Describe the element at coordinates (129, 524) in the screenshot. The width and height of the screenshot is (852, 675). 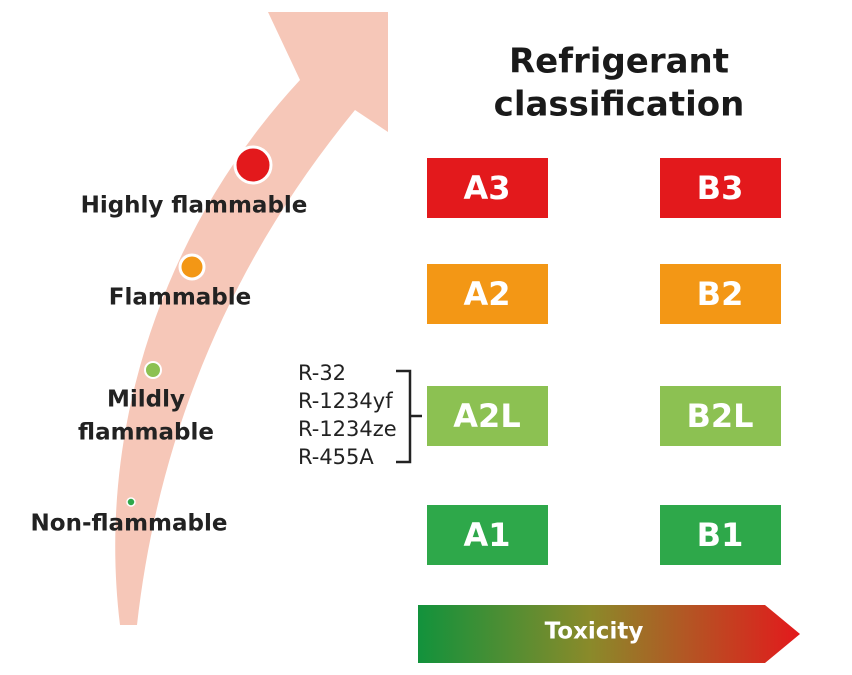
I see `level-label: Non-flammable` at that location.